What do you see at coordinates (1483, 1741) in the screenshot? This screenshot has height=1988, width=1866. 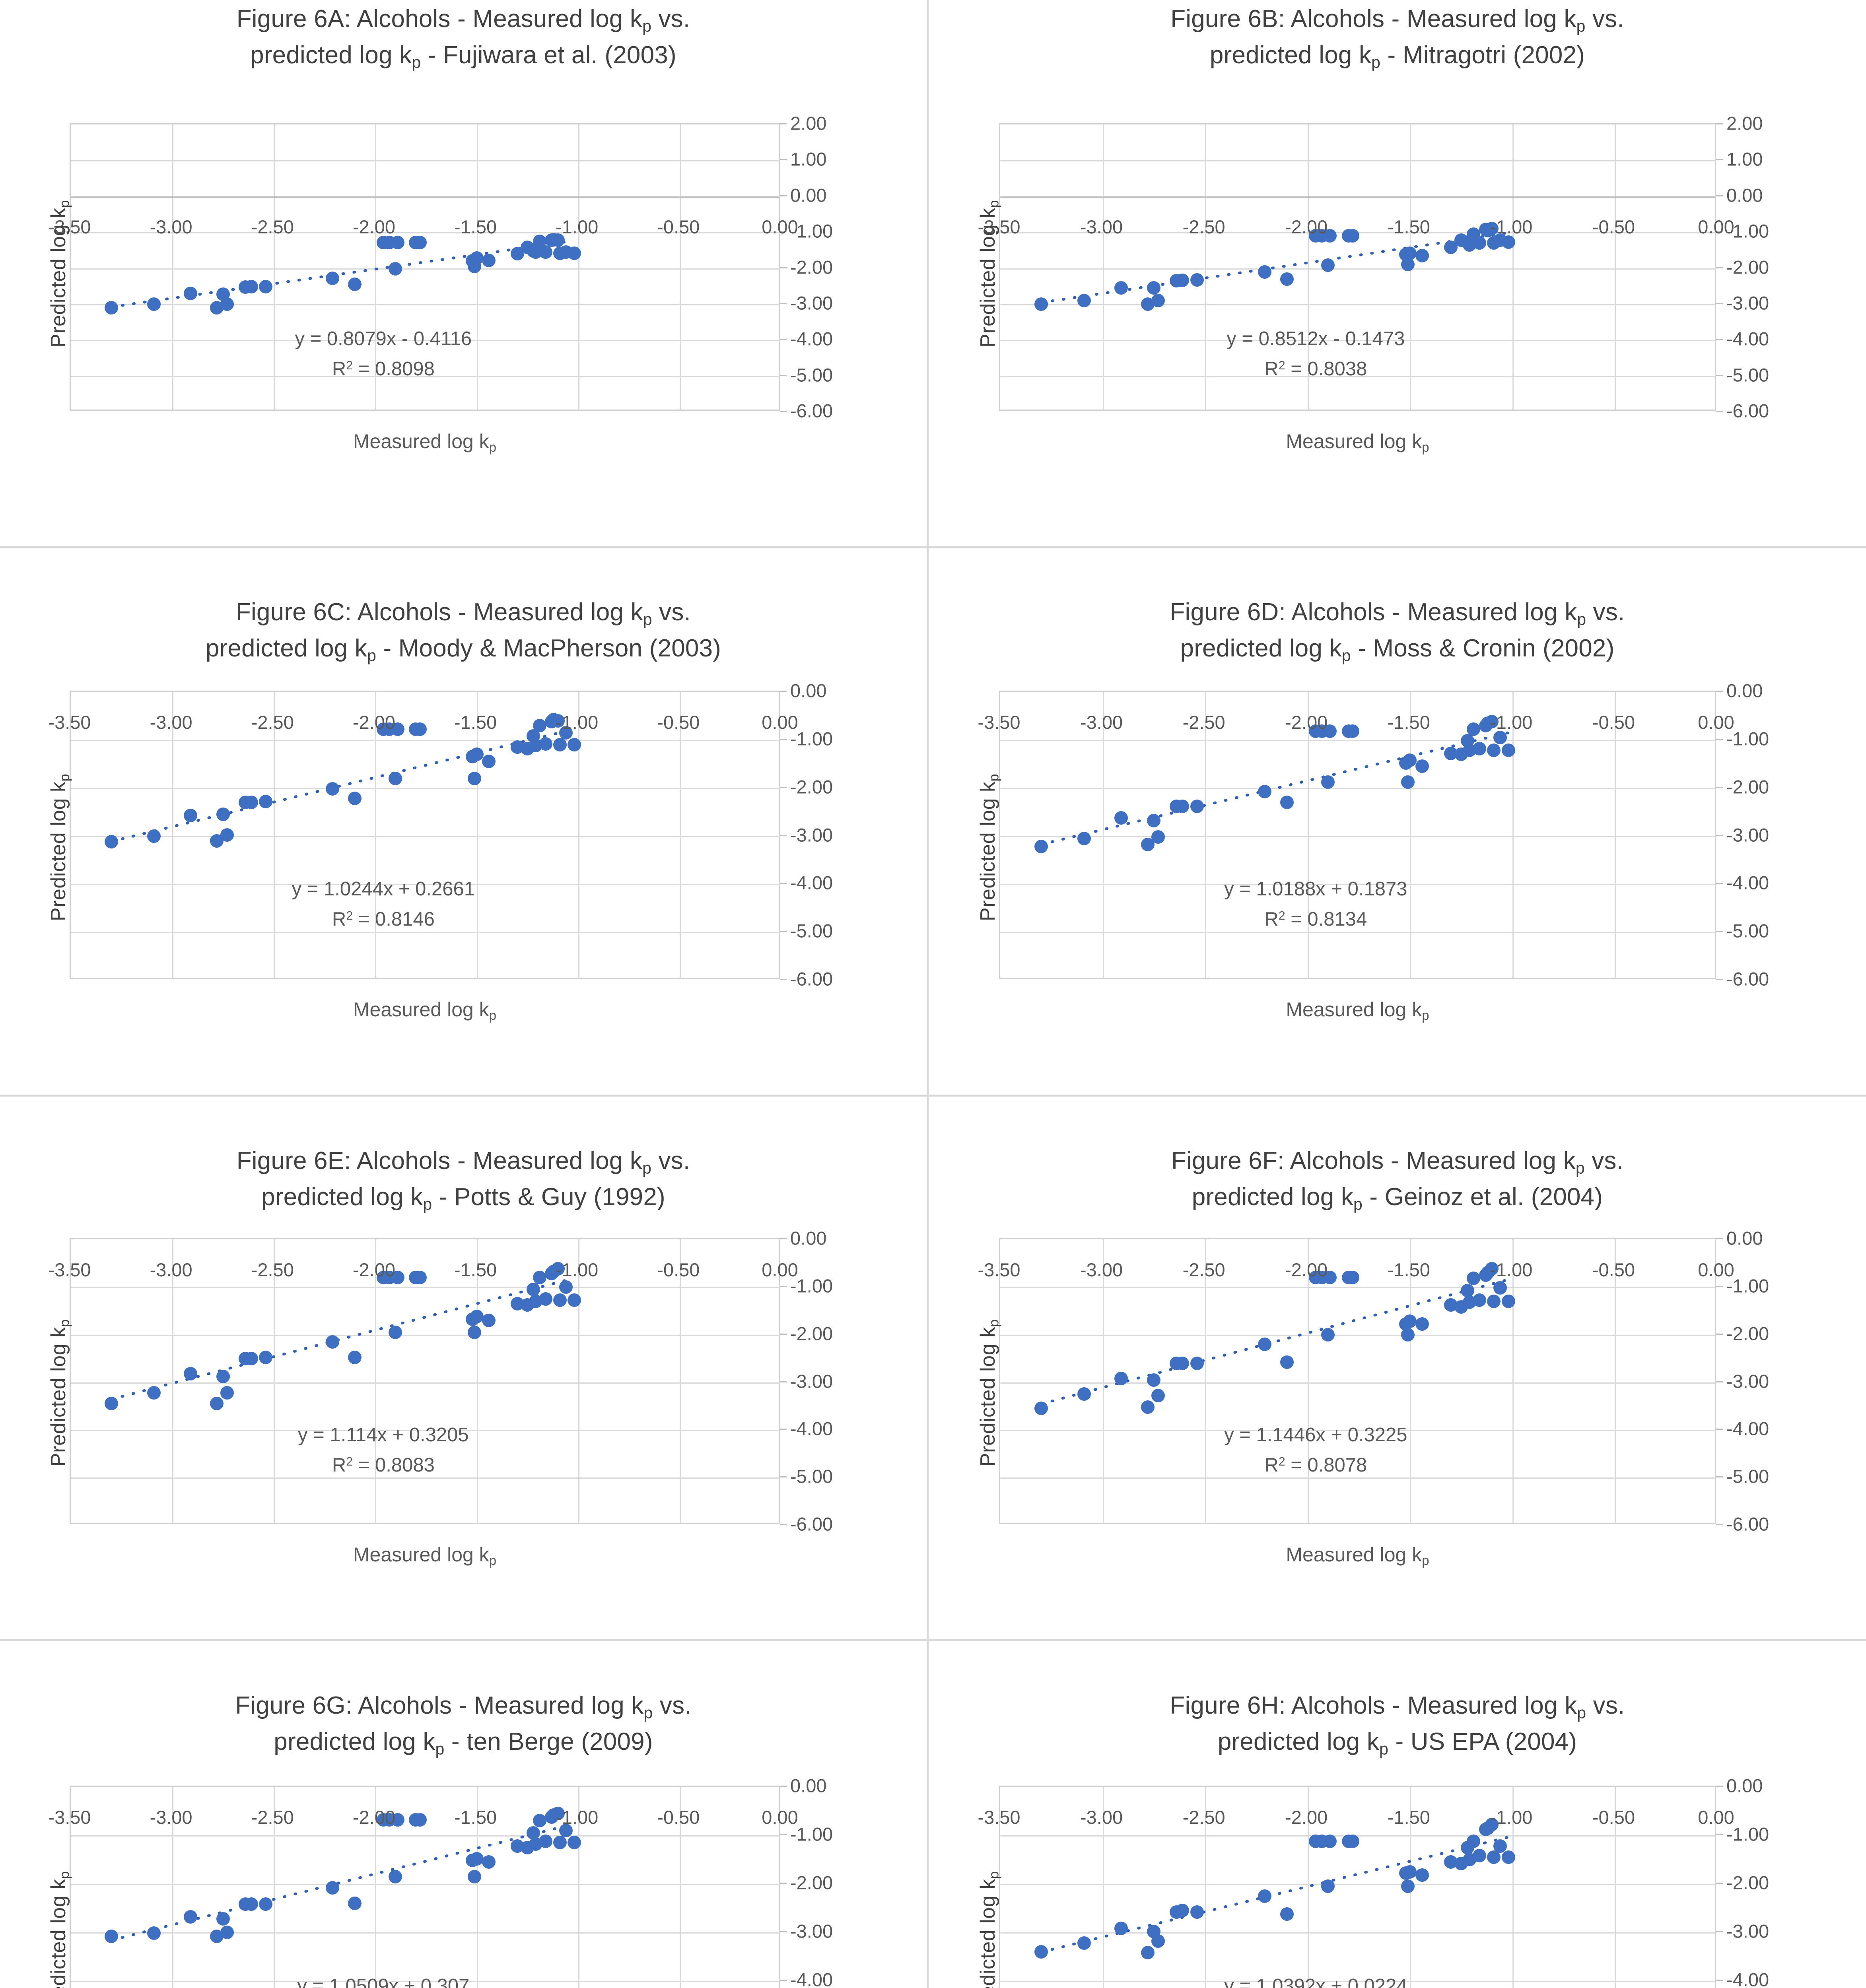 I see `title-line2-tail: - US EPA (2004)` at bounding box center [1483, 1741].